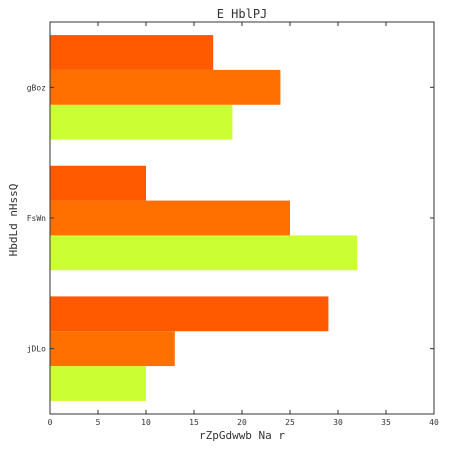  Describe the element at coordinates (242, 14) in the screenshot. I see `chart-title: E HblPJ` at that location.